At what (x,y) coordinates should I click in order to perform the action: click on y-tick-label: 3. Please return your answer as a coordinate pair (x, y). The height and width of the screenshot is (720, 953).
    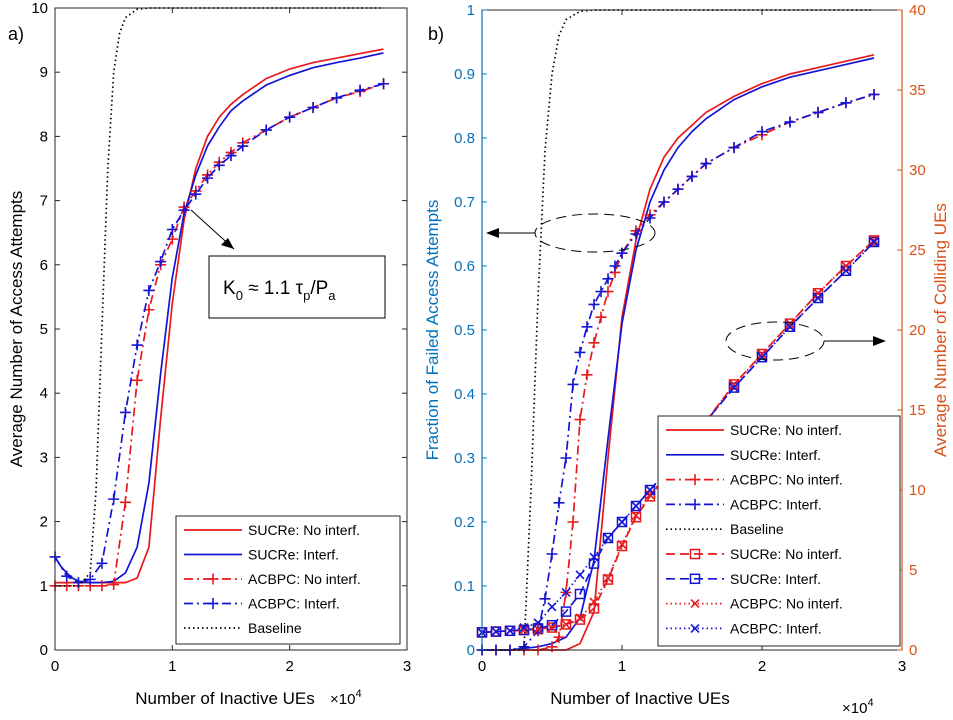
    Looking at the image, I should click on (44, 457).